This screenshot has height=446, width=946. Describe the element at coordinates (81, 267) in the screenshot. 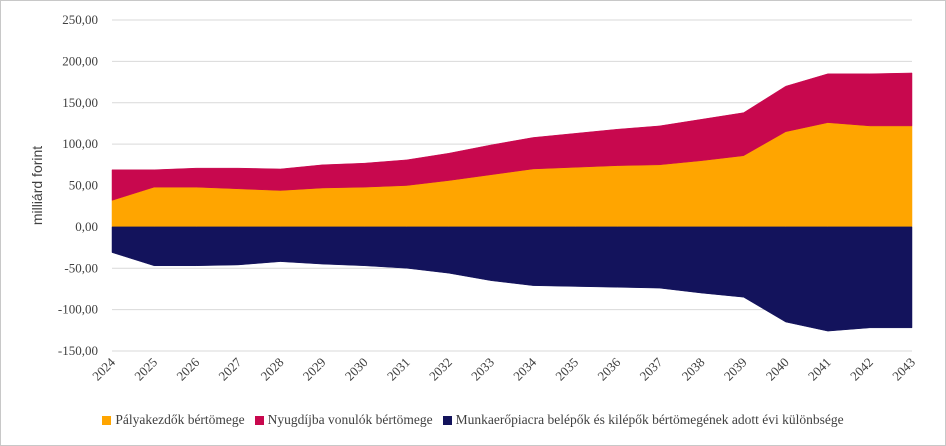

I see `y-tick-label: -50,00` at that location.